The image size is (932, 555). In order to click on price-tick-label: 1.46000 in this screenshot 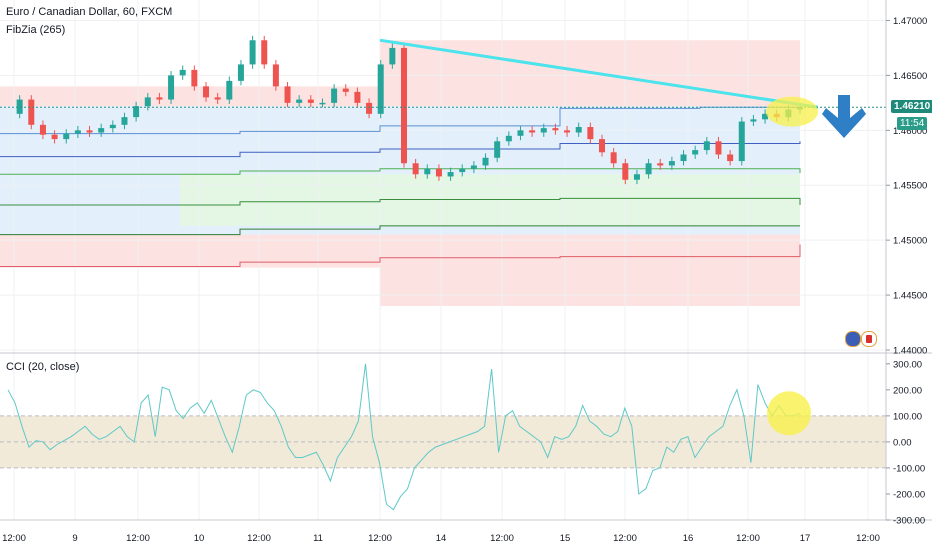, I will do `click(910, 131)`.